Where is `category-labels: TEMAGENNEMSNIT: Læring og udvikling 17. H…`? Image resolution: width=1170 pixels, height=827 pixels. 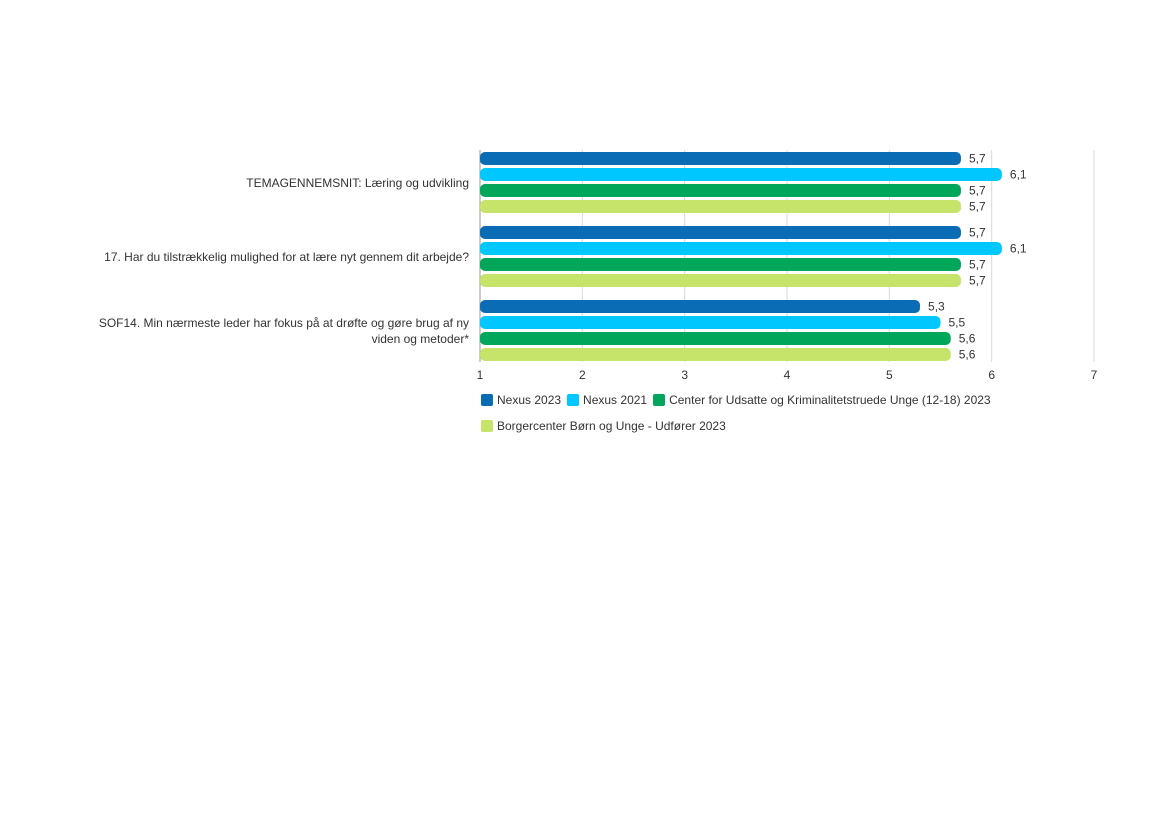 category-labels: TEMAGENNEMSNIT: Læring og udvikling 17. H… is located at coordinates (284, 261).